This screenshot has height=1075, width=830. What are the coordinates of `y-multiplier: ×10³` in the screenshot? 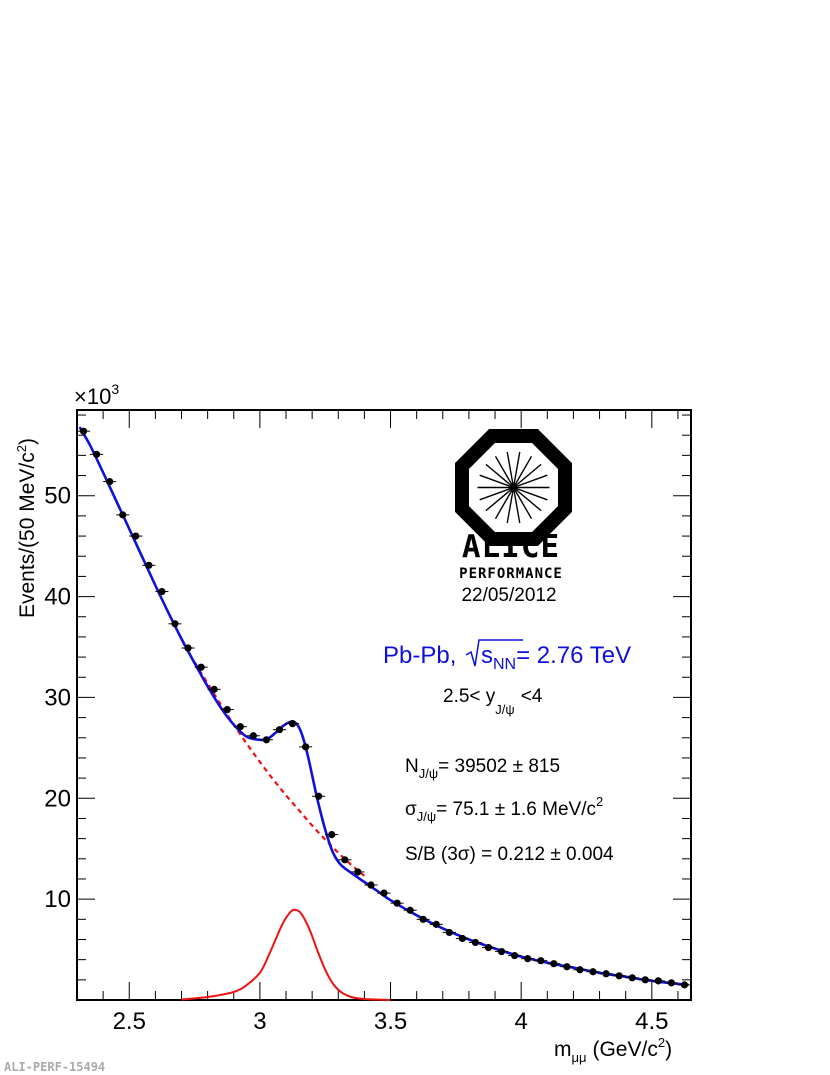 It's located at (96, 395).